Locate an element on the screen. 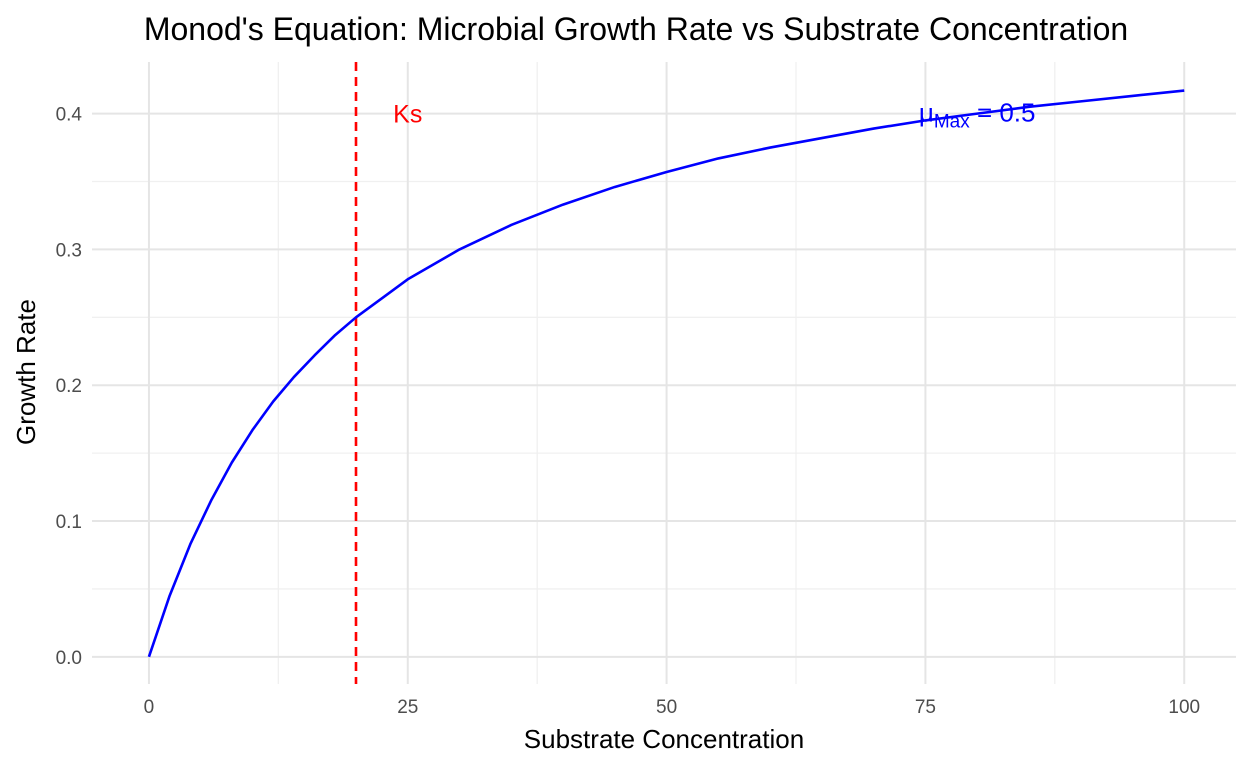 The image size is (1248, 768). y-tick-label: 0.3 is located at coordinates (69, 250).